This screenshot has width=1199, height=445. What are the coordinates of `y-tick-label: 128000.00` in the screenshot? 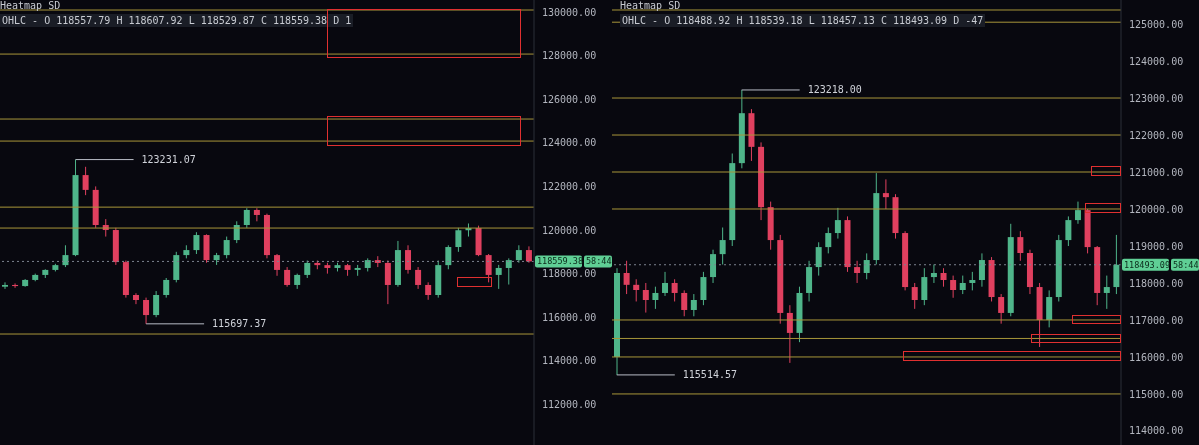 It's located at (569, 56).